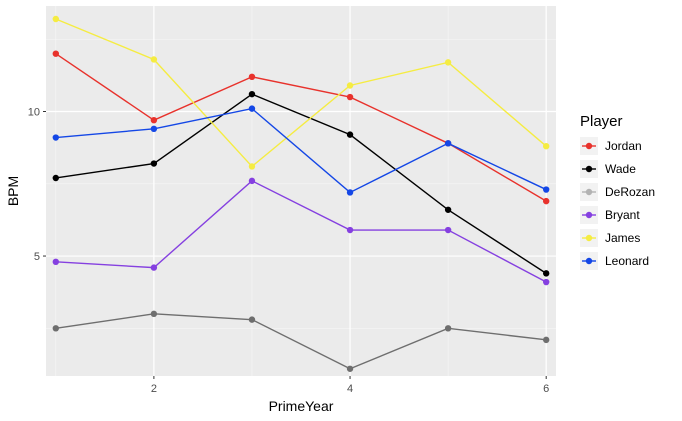 The width and height of the screenshot is (682, 421). Describe the element at coordinates (589, 192) in the screenshot. I see `legend-point-derozan` at that location.